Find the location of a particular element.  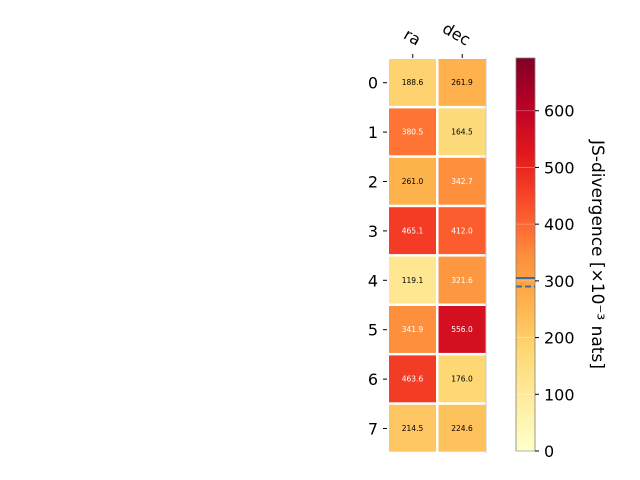

cell-value-label: 164.5 is located at coordinates (462, 132).